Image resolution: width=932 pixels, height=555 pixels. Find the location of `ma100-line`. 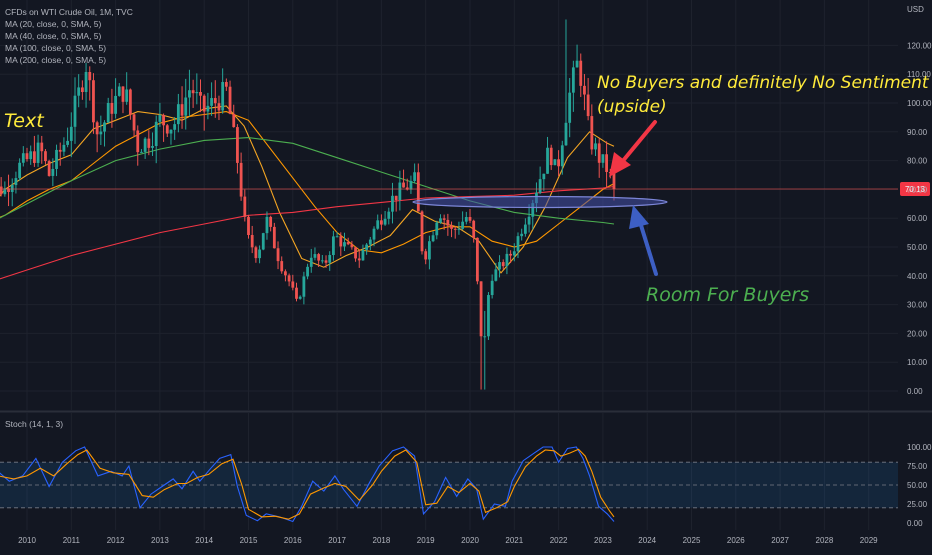

ma100-line is located at coordinates (307, 182).